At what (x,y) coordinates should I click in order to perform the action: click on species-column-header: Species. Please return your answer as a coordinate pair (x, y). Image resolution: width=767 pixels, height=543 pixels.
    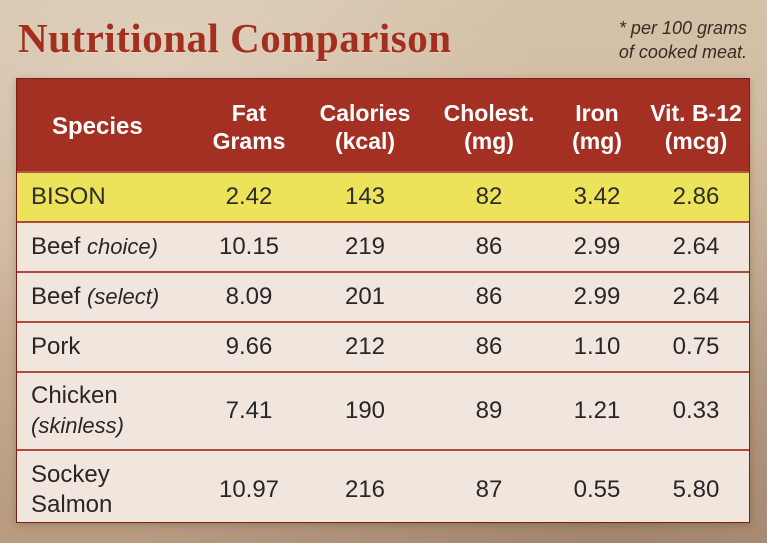
    Looking at the image, I should click on (105, 125).